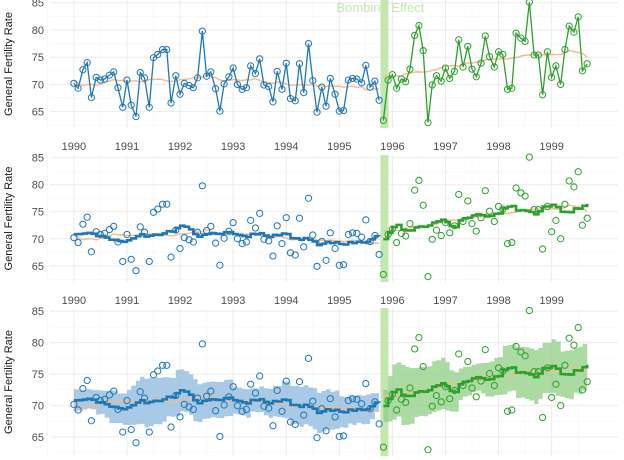 Image resolution: width=624 pixels, height=460 pixels. Describe the element at coordinates (392, 301) in the screenshot. I see `x-tick-label: 1996` at that location.